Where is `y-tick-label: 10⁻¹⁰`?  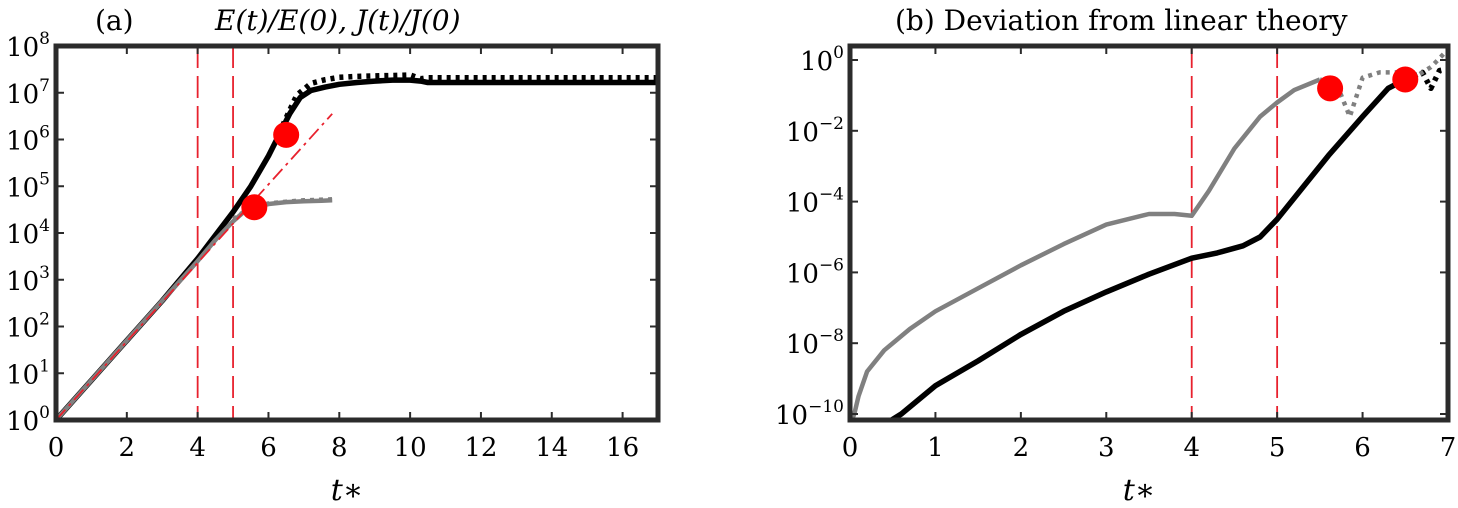
y-tick-label: 10⁻¹⁰ is located at coordinates (809, 414).